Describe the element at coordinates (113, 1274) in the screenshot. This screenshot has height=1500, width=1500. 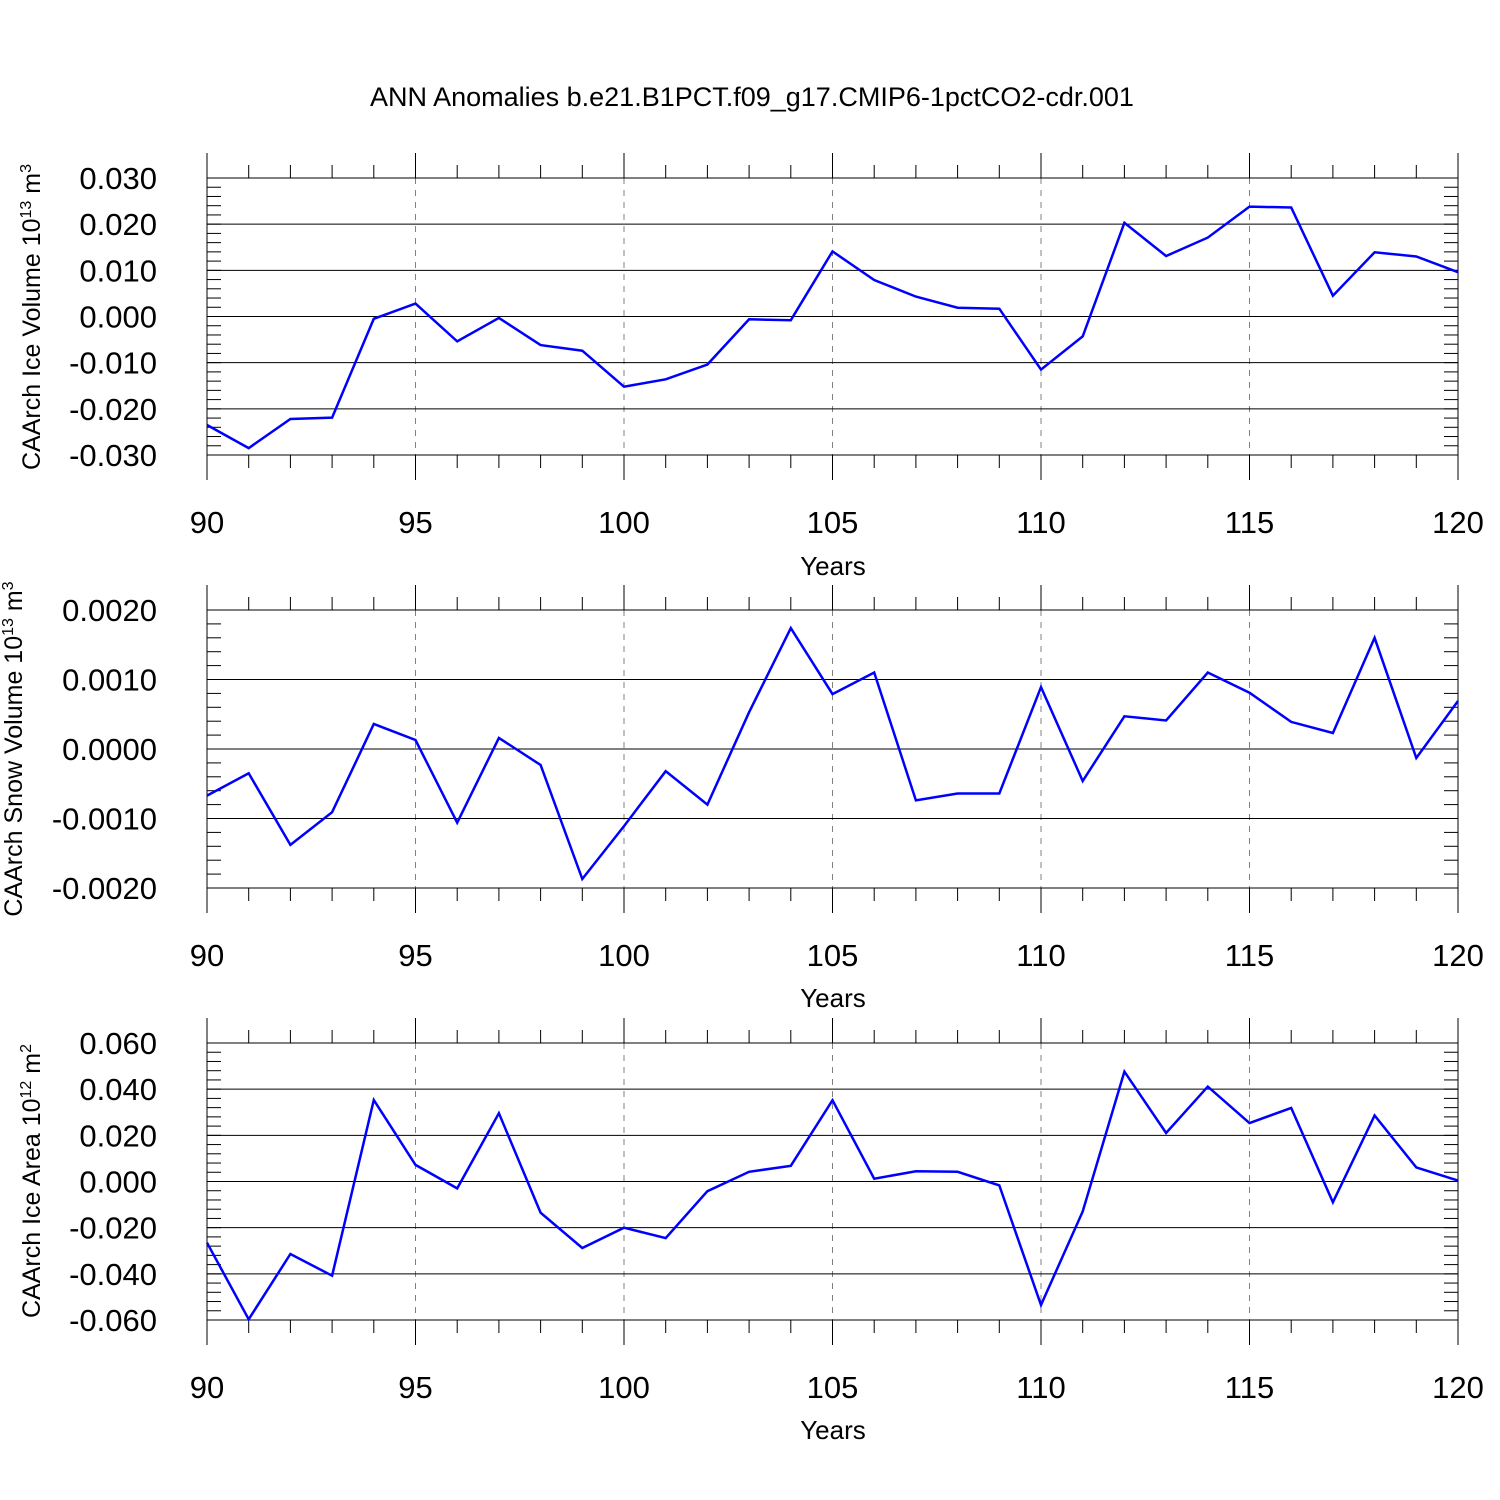
I see `y-tick-label: -0.040` at that location.